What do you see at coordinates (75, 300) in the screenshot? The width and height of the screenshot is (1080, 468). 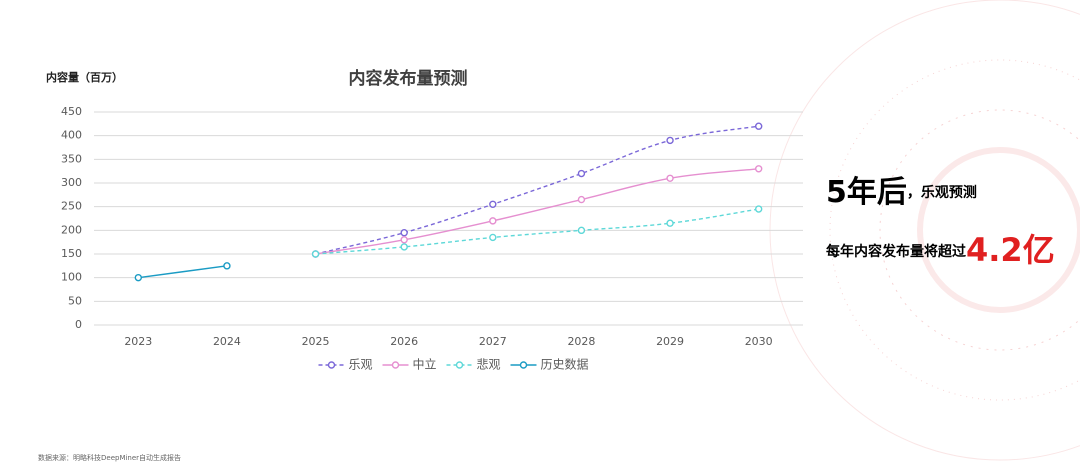 I see `y-tick-label: 50` at bounding box center [75, 300].